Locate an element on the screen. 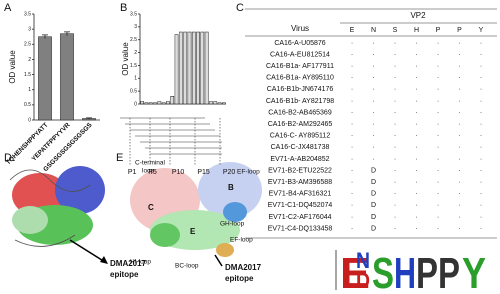 Image resolution: width=500 pixels, height=294 pixels. x-tick-label: P10 is located at coordinates (178, 172).